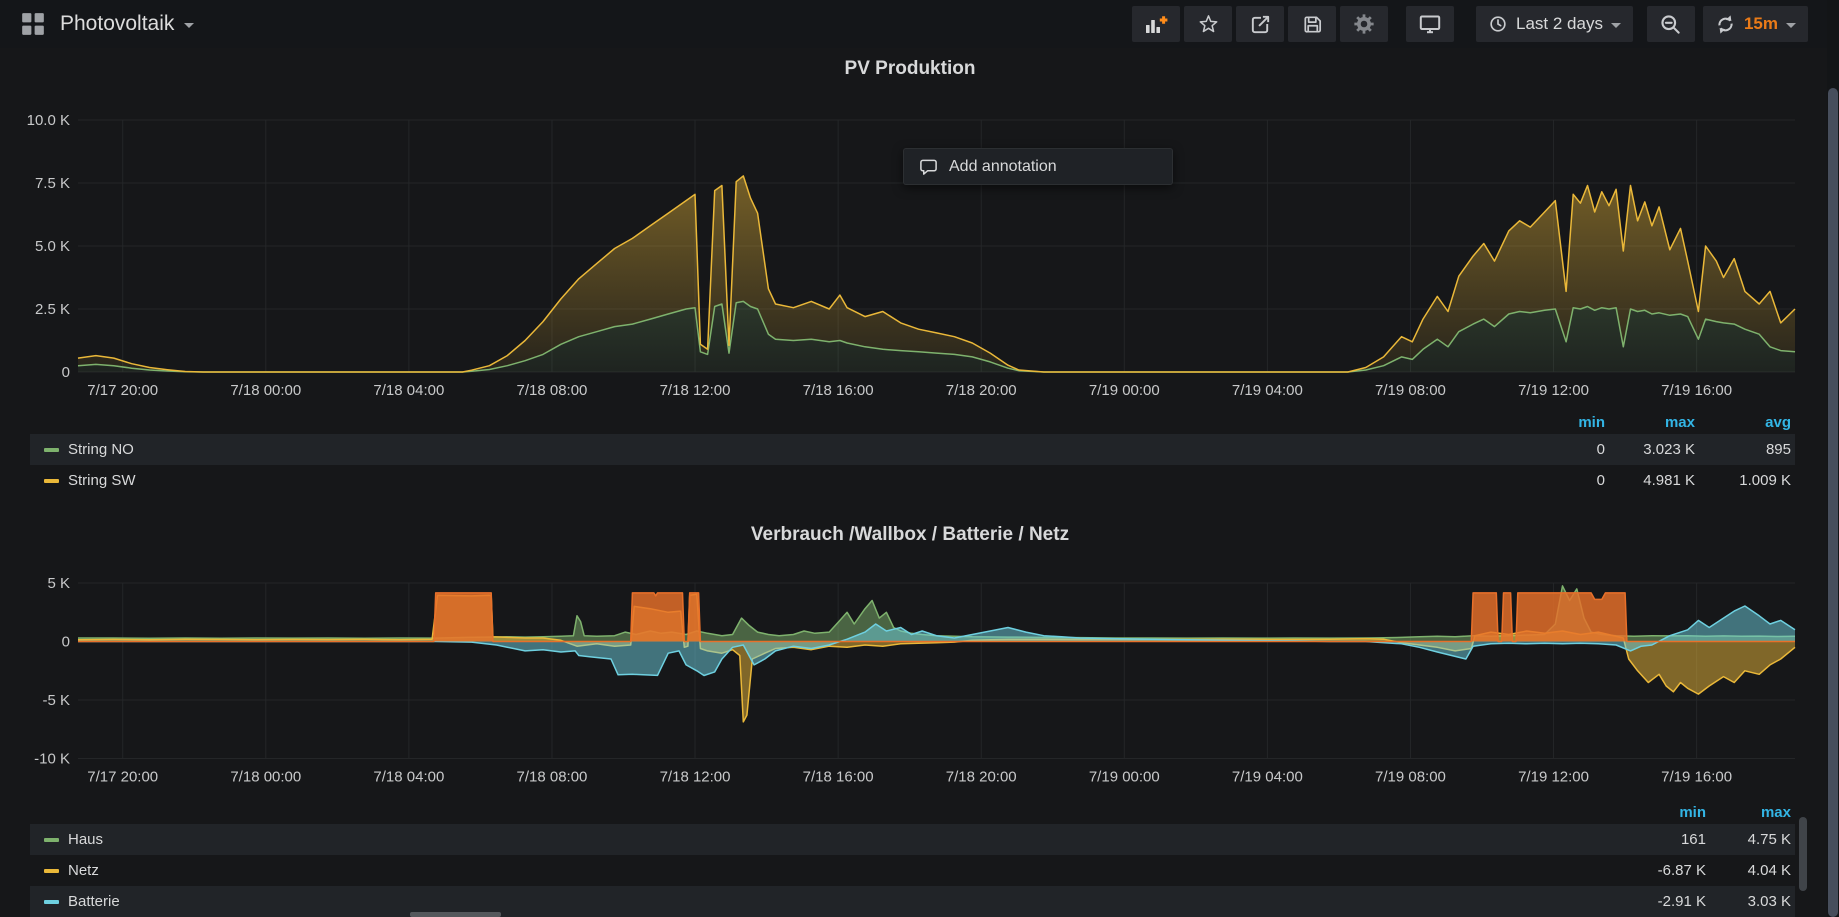 This screenshot has width=1839, height=917. What do you see at coordinates (1681, 870) in the screenshot?
I see `legend-min-value: -6.87 K` at bounding box center [1681, 870].